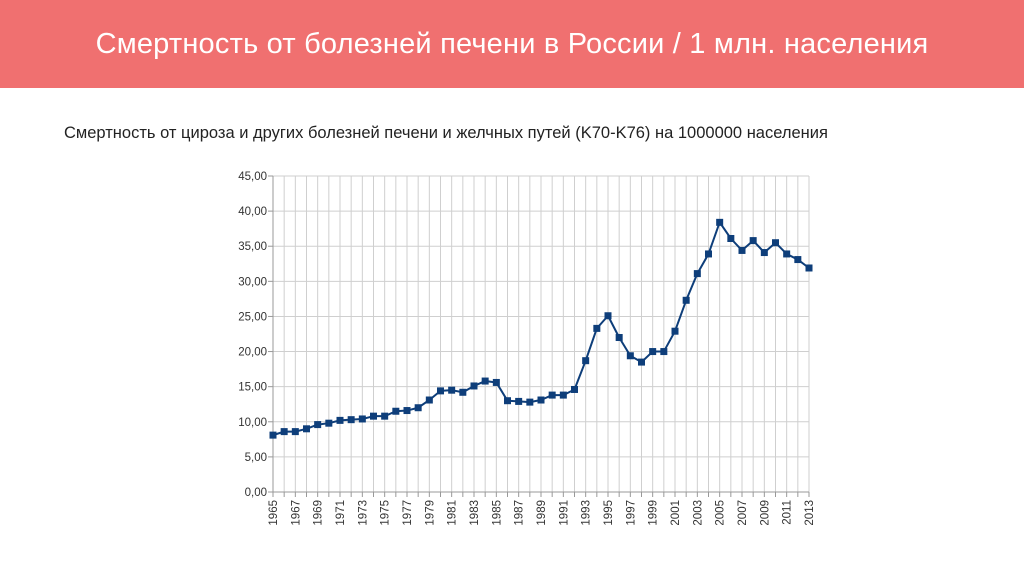  I want to click on y-tick-label: 15,00, so click(252, 388).